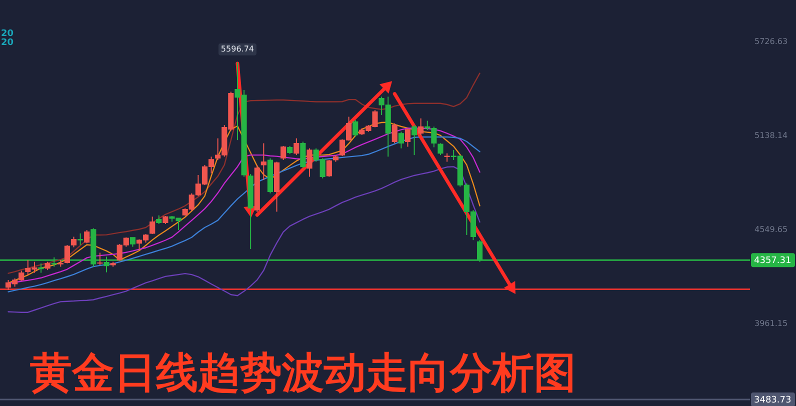 This screenshot has height=406, width=796. What do you see at coordinates (771, 135) in the screenshot?
I see `y-tick-label: 5138.14` at bounding box center [771, 135].